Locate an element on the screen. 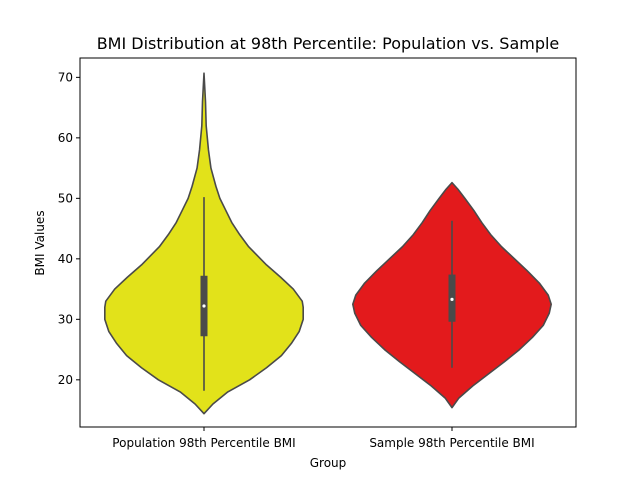  y-tick-label-50: 50 is located at coordinates (65, 198).